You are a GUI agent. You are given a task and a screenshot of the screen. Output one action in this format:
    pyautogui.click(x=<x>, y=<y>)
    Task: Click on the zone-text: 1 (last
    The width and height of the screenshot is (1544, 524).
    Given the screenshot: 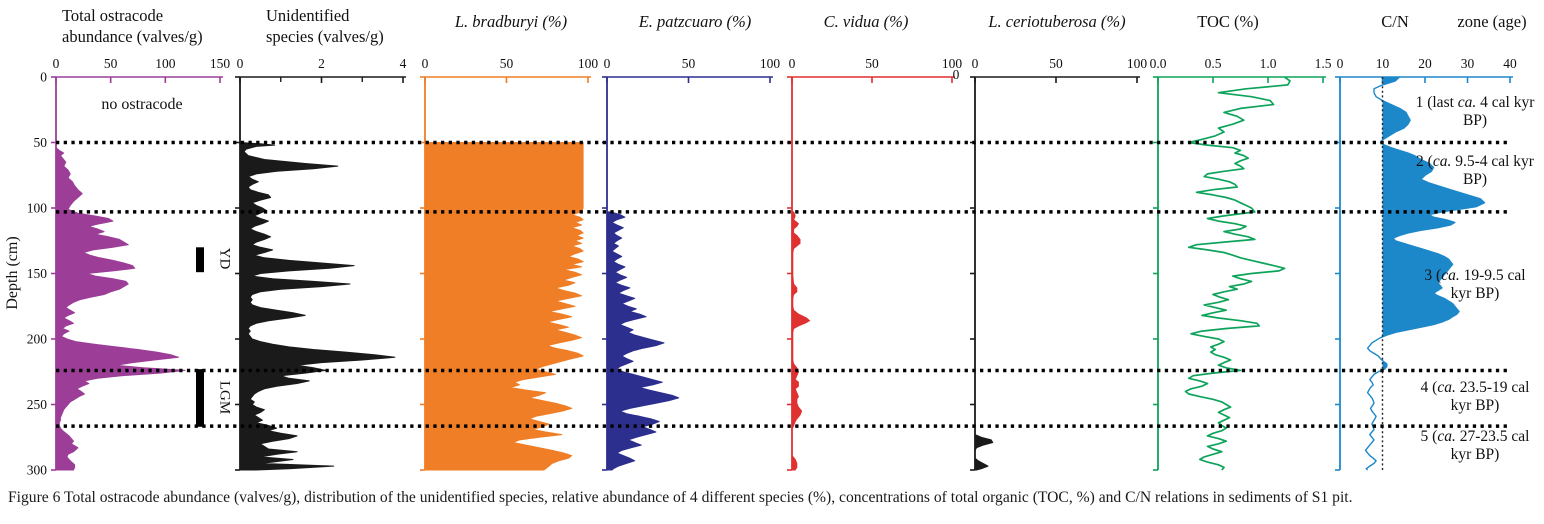 What is the action you would take?
    pyautogui.click(x=1436, y=102)
    